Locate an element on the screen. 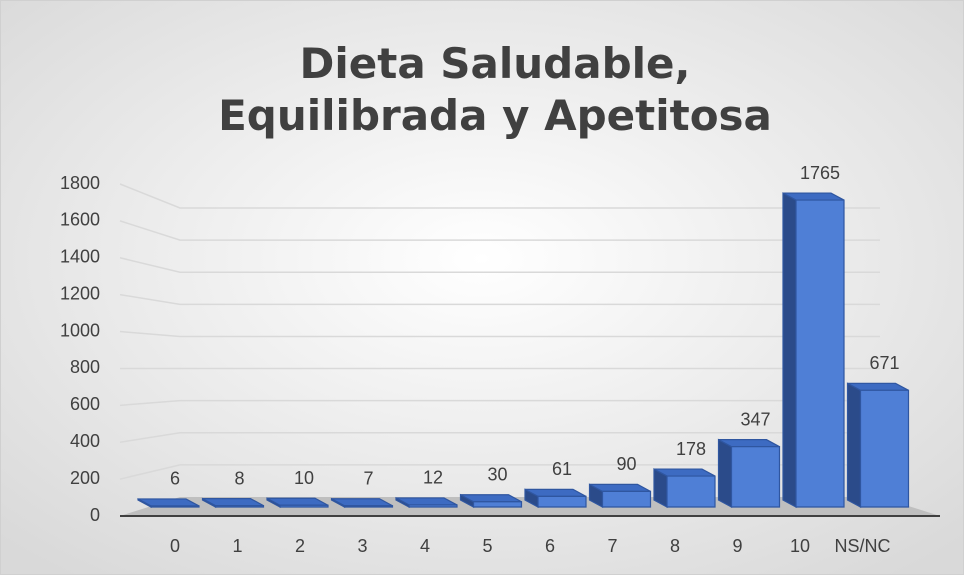 This screenshot has height=575, width=964. y-tick-label: 0 is located at coordinates (95, 515).